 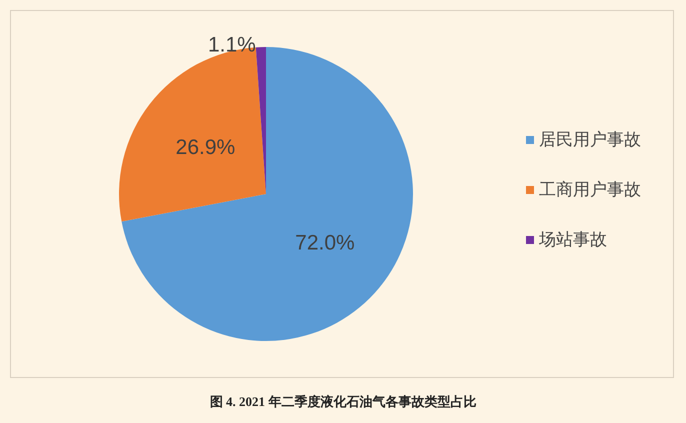 What do you see at coordinates (325, 242) in the screenshot?
I see `data-label: 72.0%` at bounding box center [325, 242].